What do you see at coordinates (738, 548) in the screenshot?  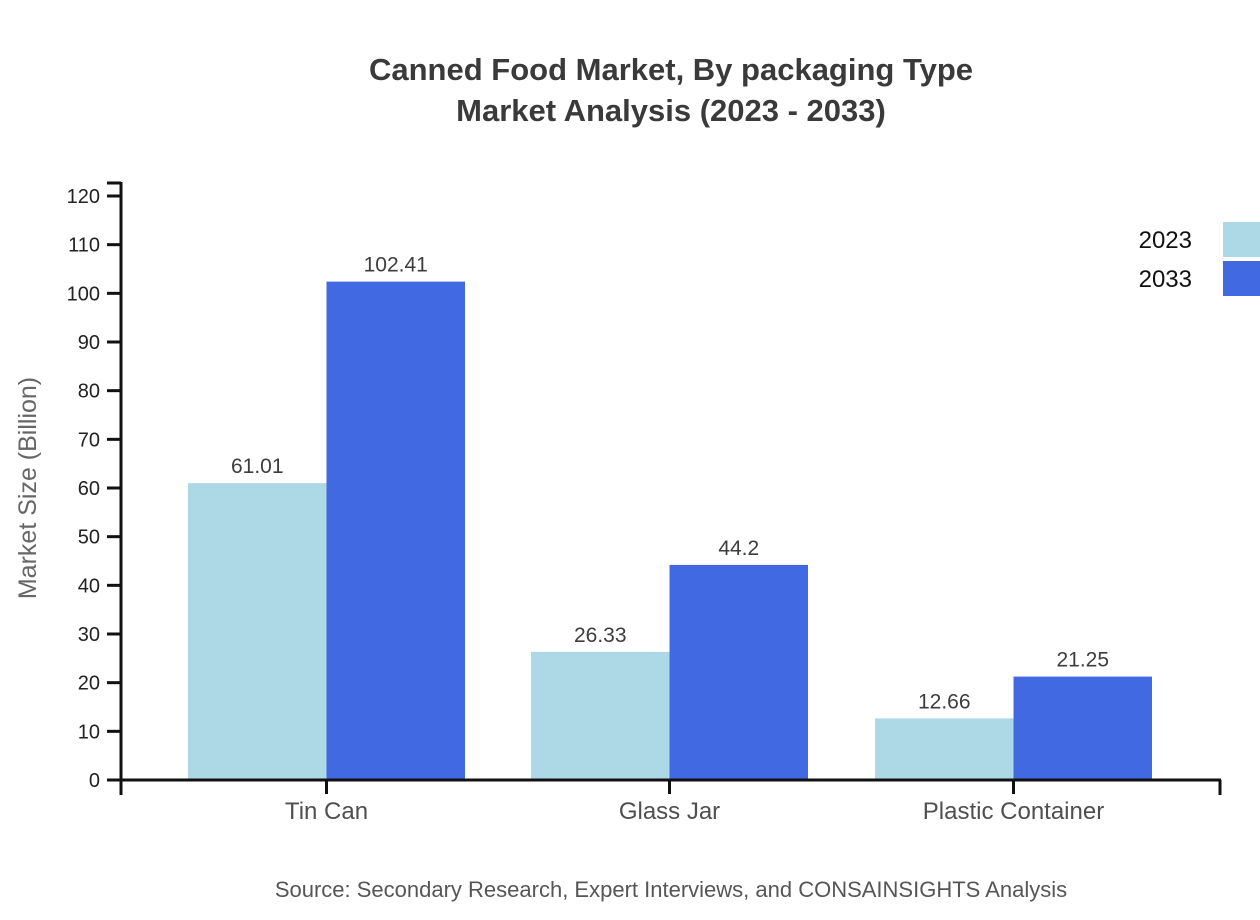 I see `value-label-2033-glass-jar: 44.2` at bounding box center [738, 548].